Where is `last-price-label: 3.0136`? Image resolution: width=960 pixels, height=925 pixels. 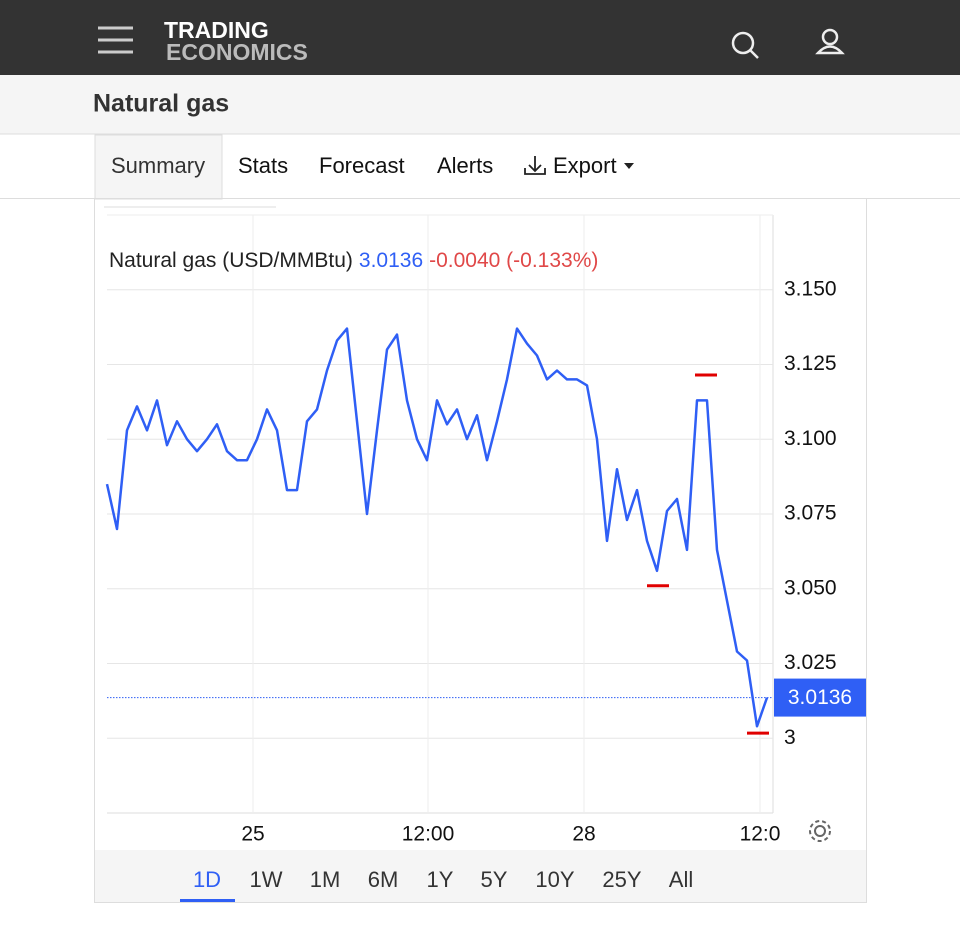 last-price-label: 3.0136 is located at coordinates (820, 697).